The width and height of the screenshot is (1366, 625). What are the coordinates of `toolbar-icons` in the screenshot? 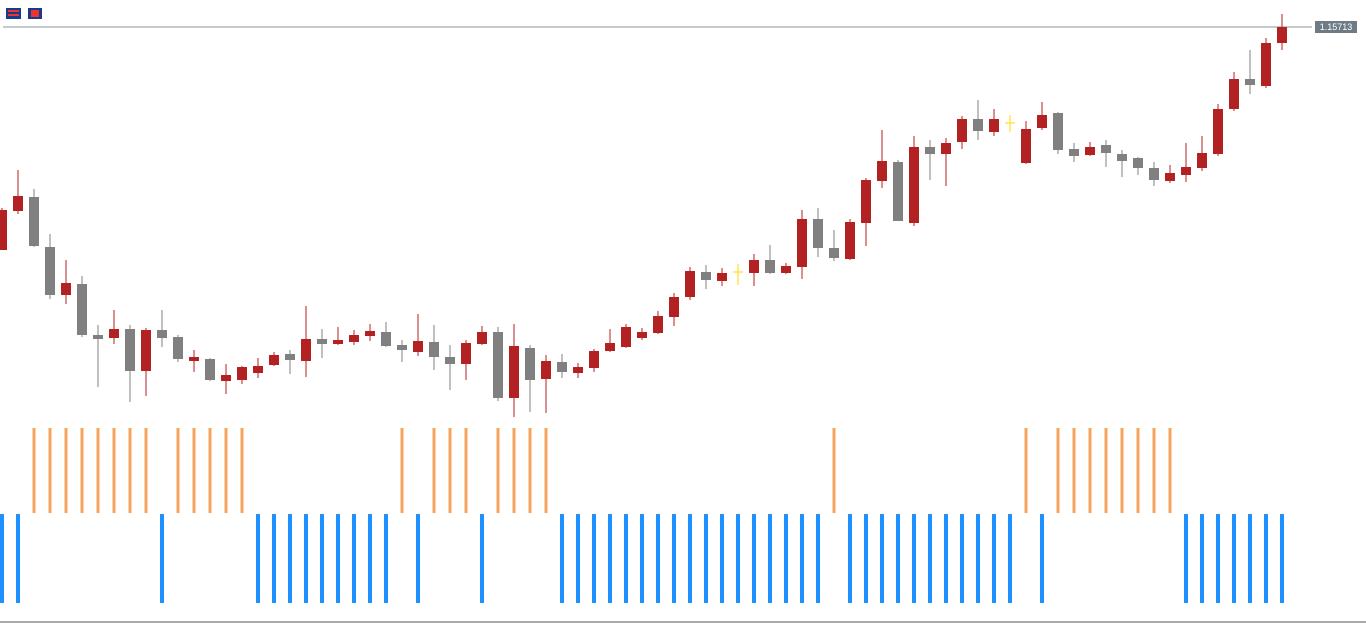 It's located at (24, 13).